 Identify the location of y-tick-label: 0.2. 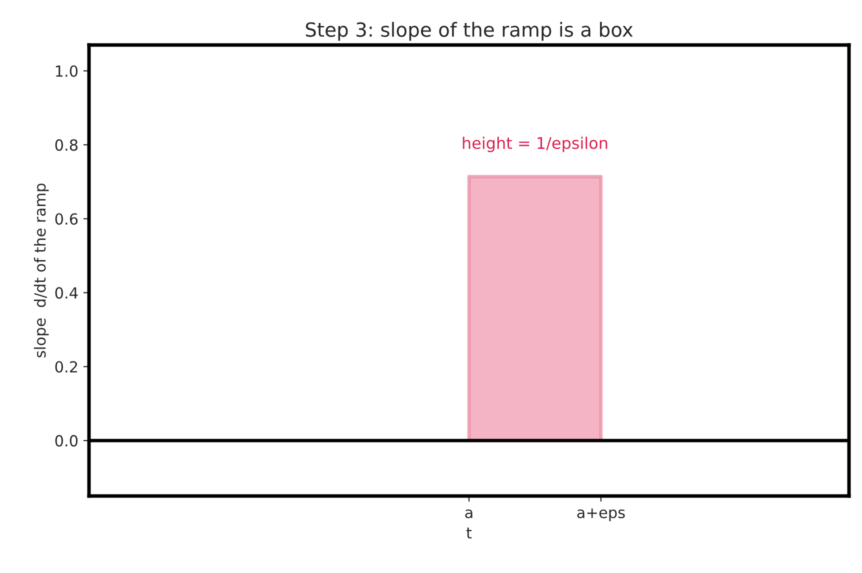
(66, 367).